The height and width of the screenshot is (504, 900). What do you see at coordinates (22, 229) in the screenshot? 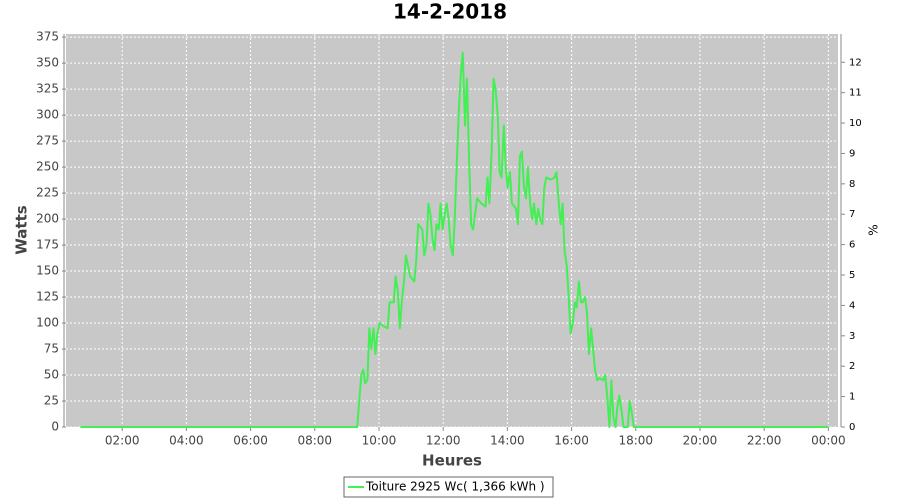
I see `y-axis-label: Watts` at bounding box center [22, 229].